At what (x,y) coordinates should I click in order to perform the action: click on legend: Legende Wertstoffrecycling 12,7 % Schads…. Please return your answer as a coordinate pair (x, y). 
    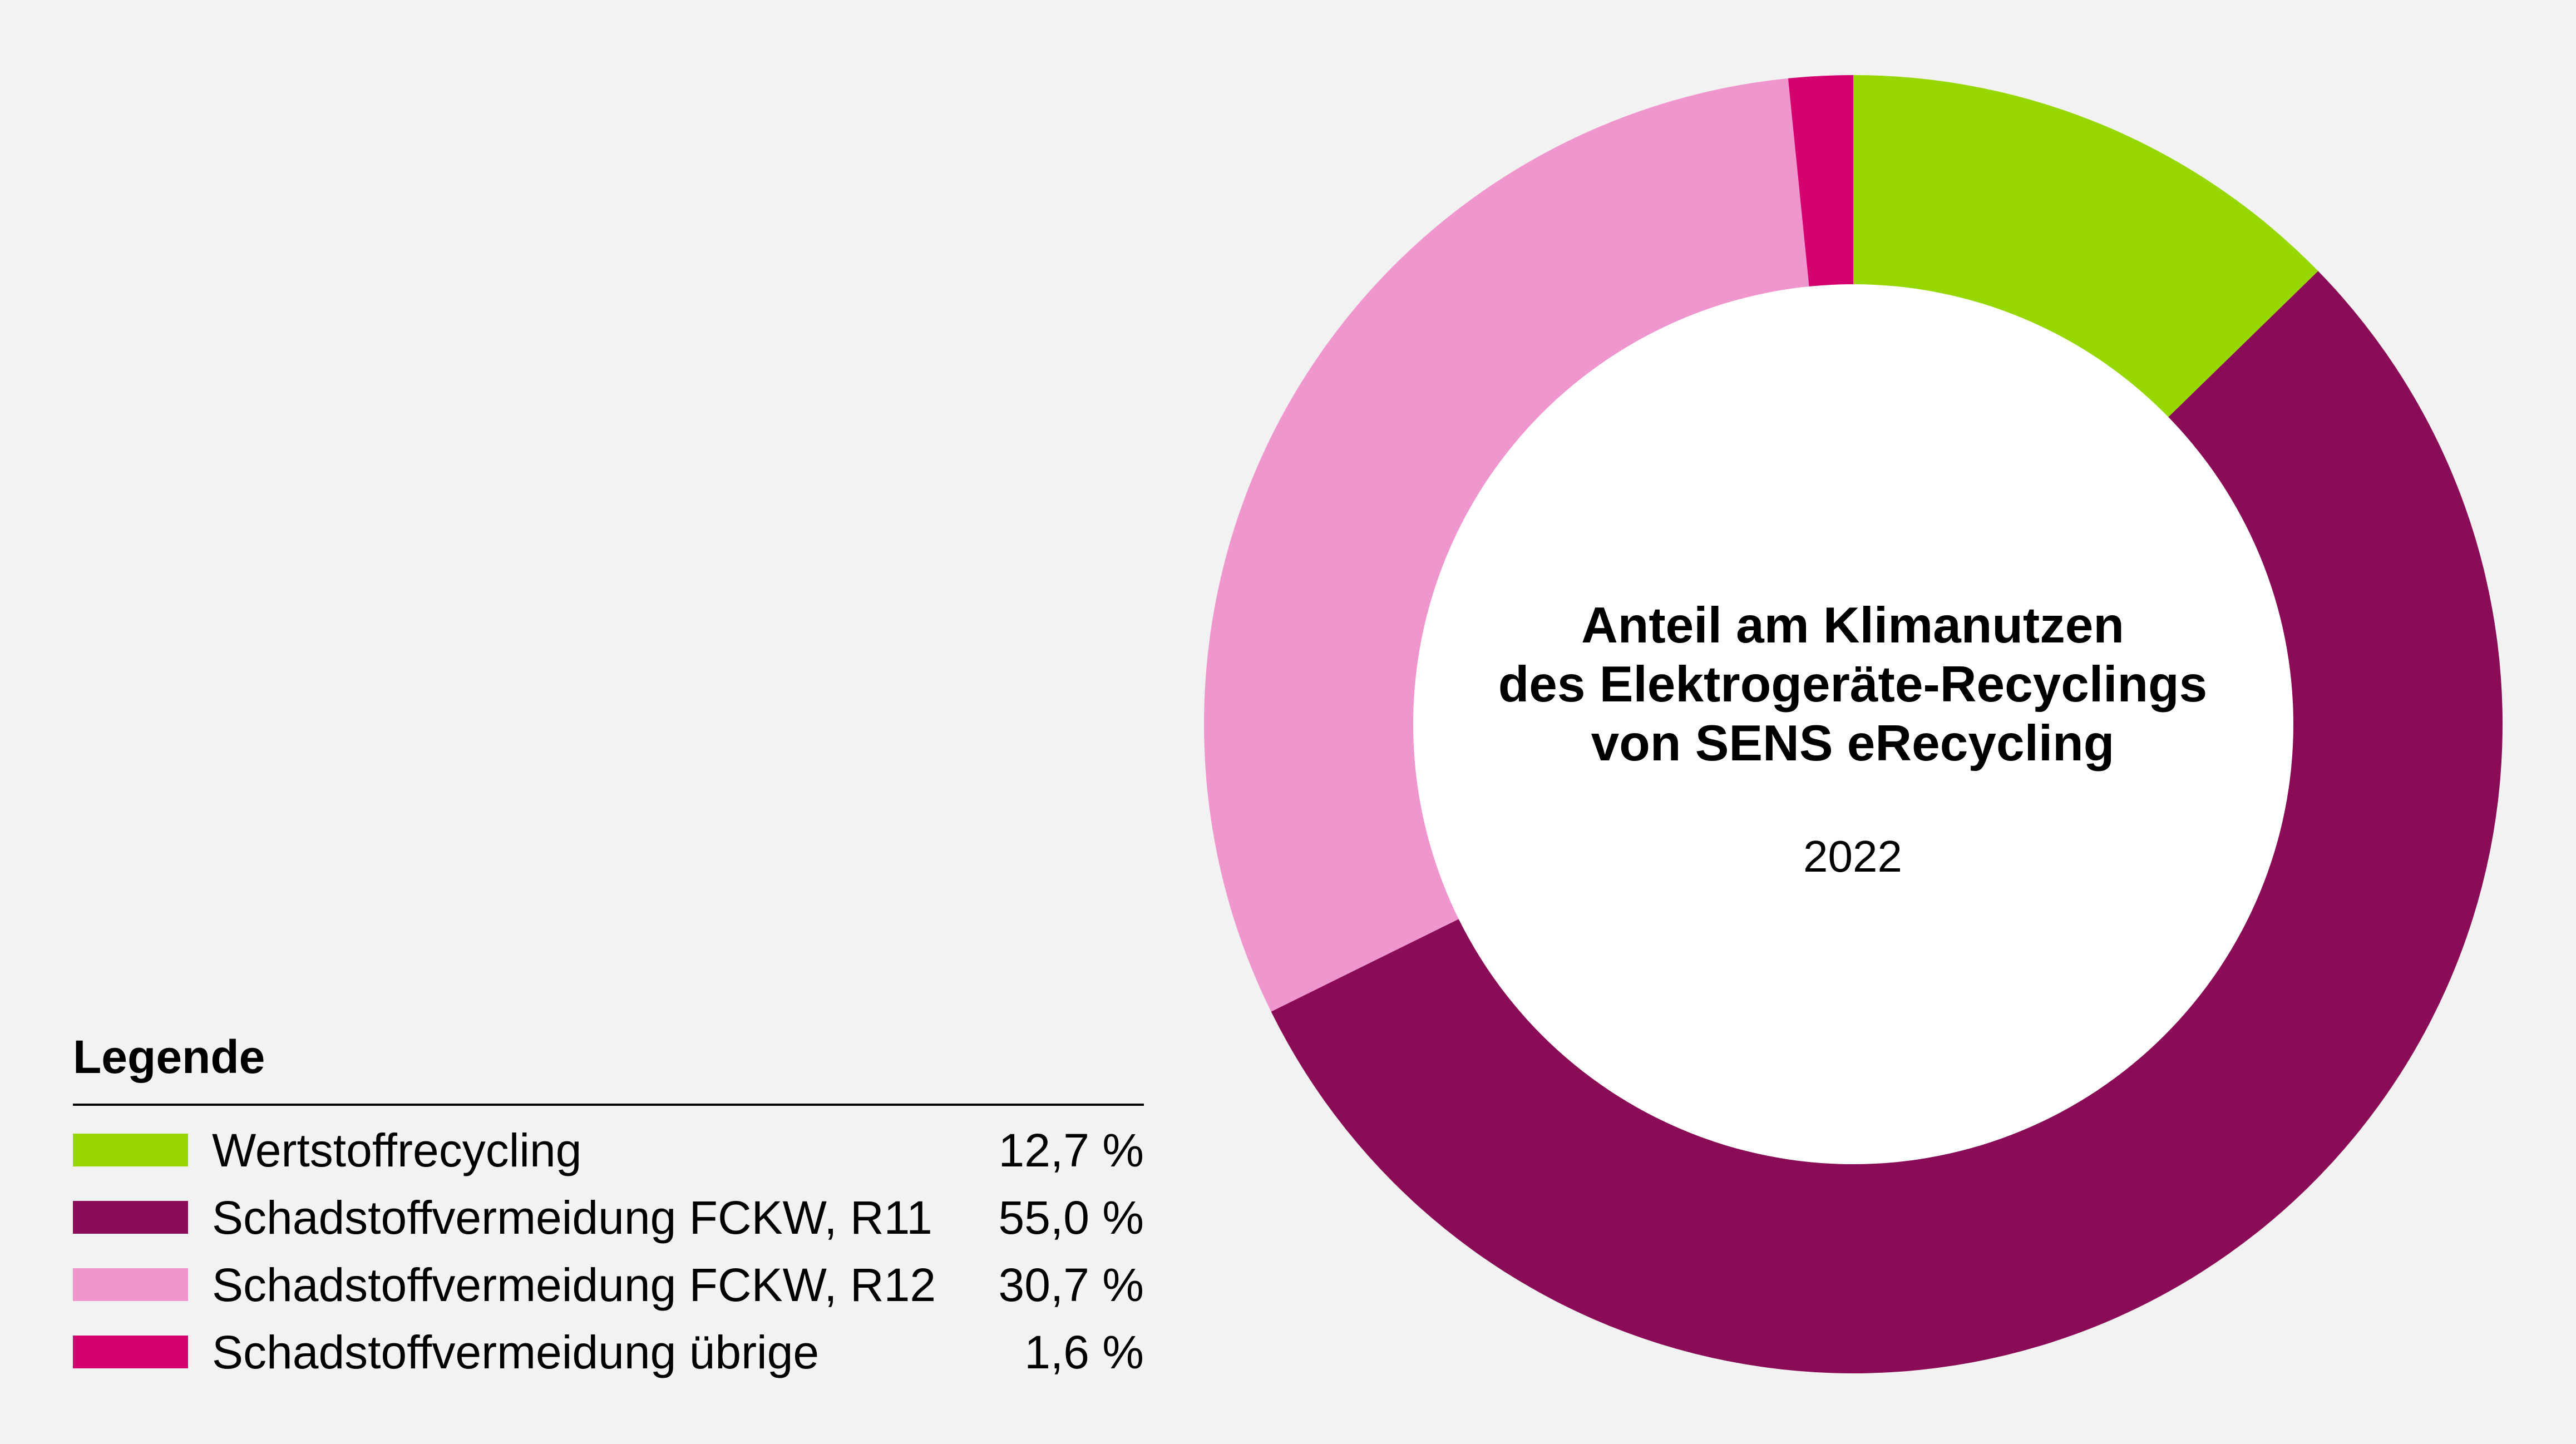
    Looking at the image, I should click on (608, 1208).